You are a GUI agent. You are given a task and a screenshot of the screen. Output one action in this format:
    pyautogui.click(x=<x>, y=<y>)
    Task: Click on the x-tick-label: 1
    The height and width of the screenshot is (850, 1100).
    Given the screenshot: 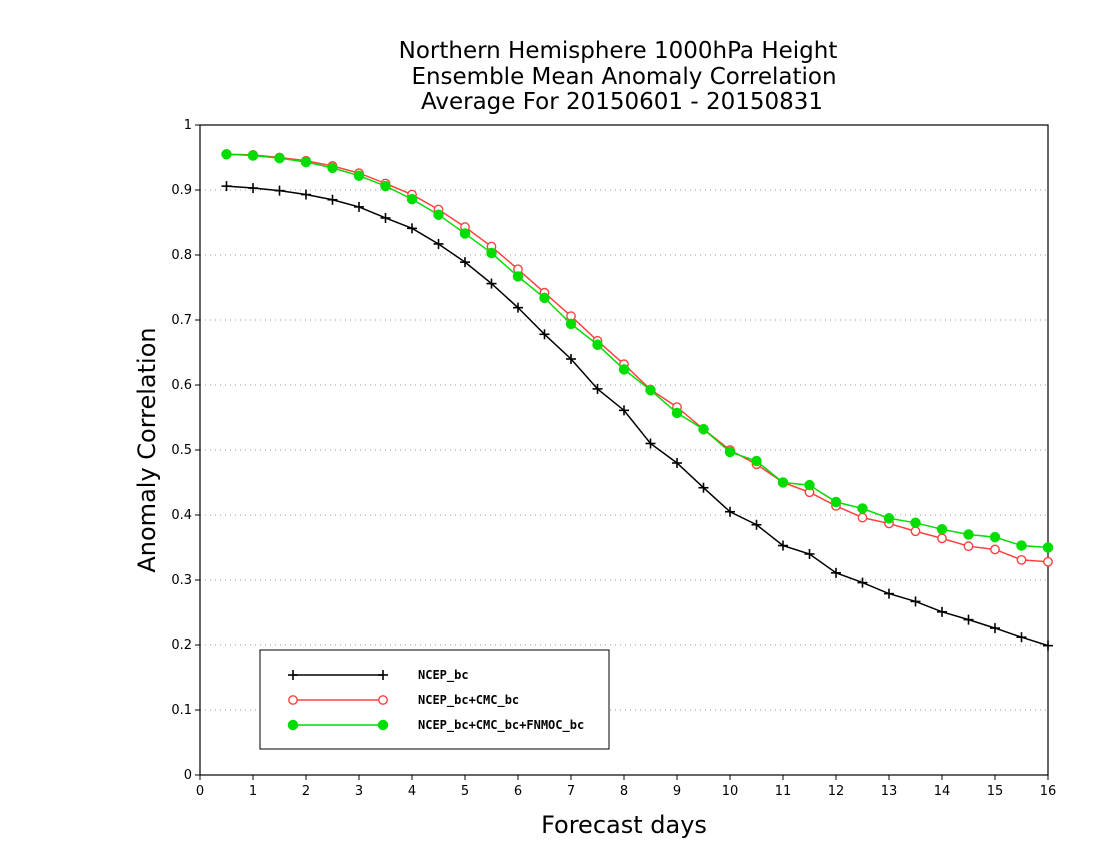 What is the action you would take?
    pyautogui.click(x=253, y=791)
    